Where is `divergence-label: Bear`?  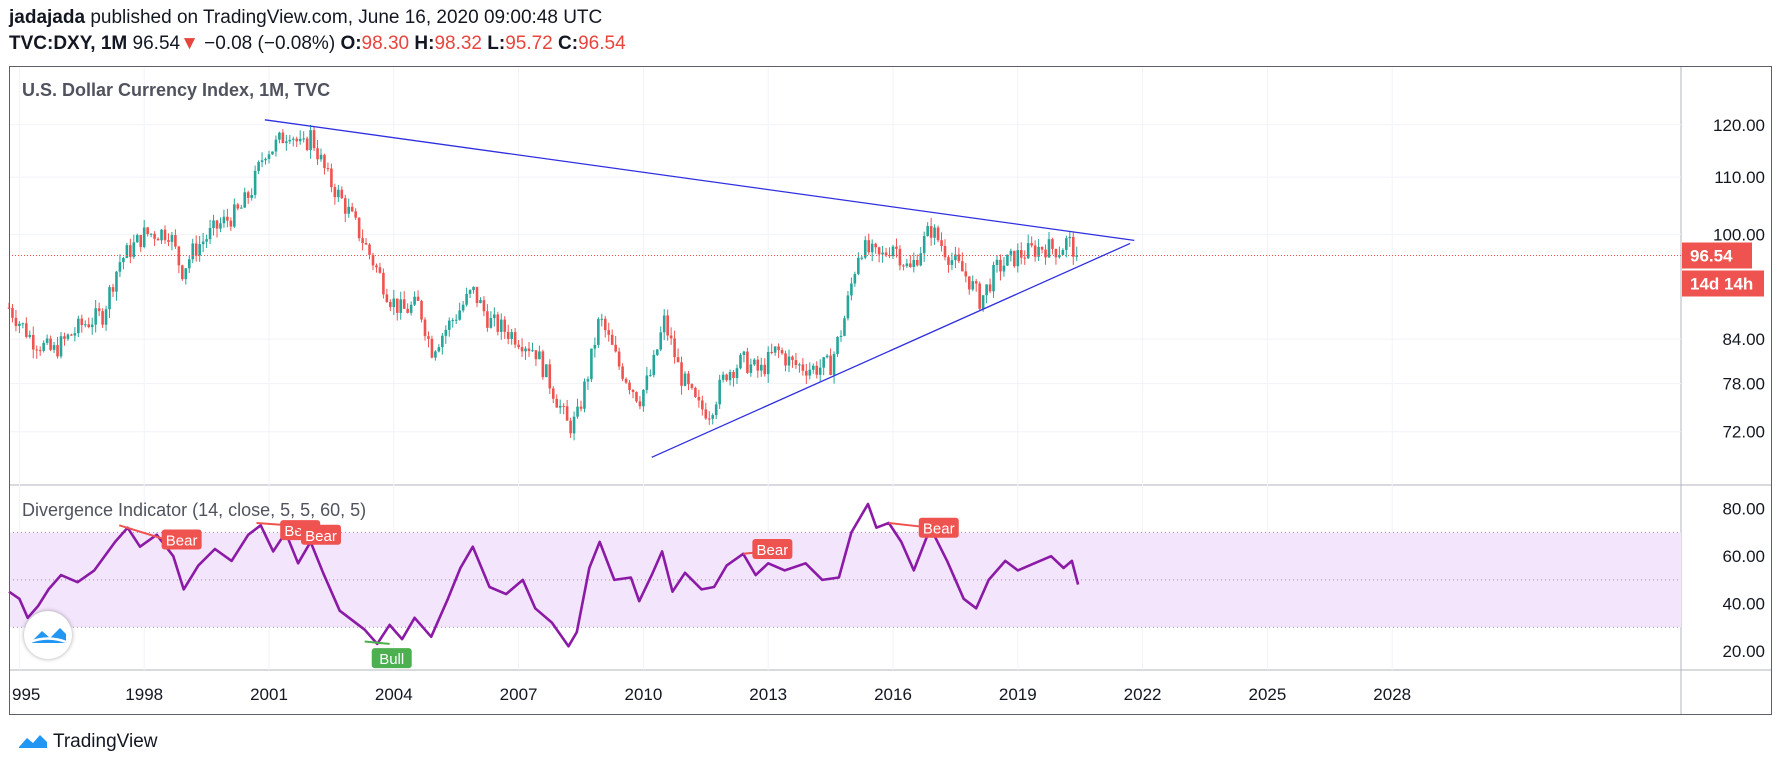 divergence-label: Bear is located at coordinates (321, 536).